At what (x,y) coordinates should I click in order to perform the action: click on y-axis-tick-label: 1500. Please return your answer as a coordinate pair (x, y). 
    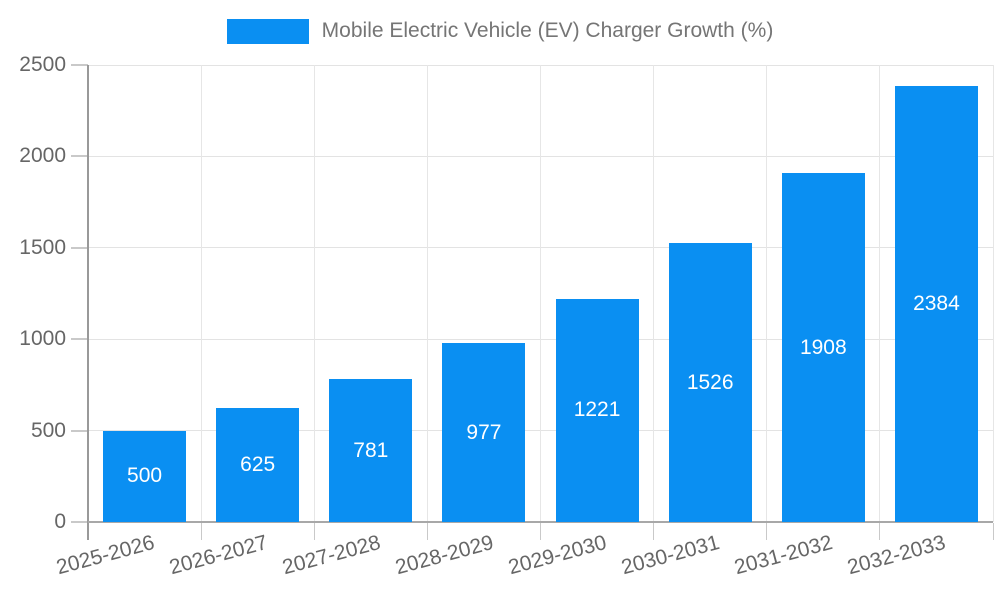
    Looking at the image, I should click on (42, 247).